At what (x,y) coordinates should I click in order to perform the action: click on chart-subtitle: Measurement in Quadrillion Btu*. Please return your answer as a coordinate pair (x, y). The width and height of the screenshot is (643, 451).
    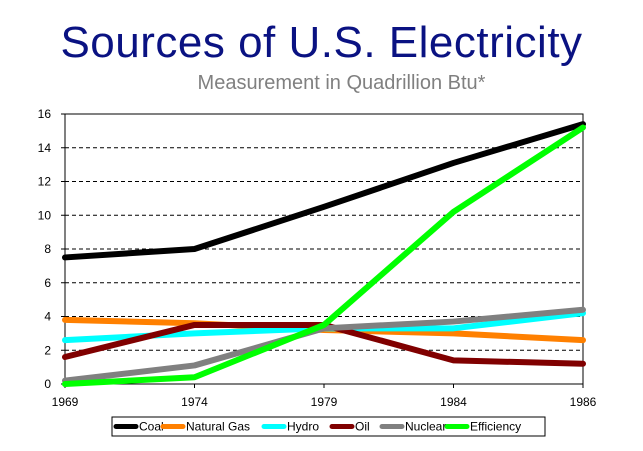
    Looking at the image, I should click on (341, 83).